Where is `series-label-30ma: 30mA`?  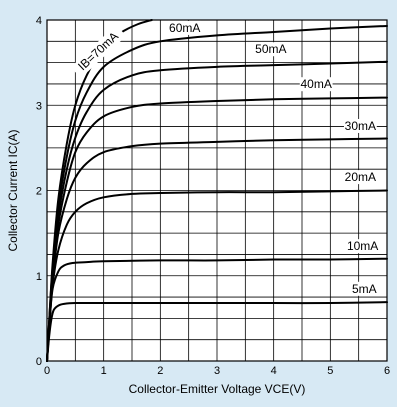
series-label-30ma: 30mA is located at coordinates (360, 126).